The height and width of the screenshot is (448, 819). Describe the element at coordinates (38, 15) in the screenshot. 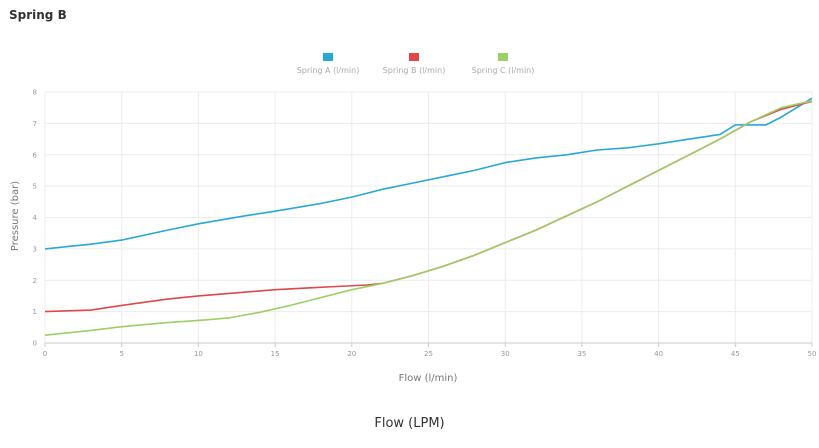

I see `page-title: Spring B` at that location.